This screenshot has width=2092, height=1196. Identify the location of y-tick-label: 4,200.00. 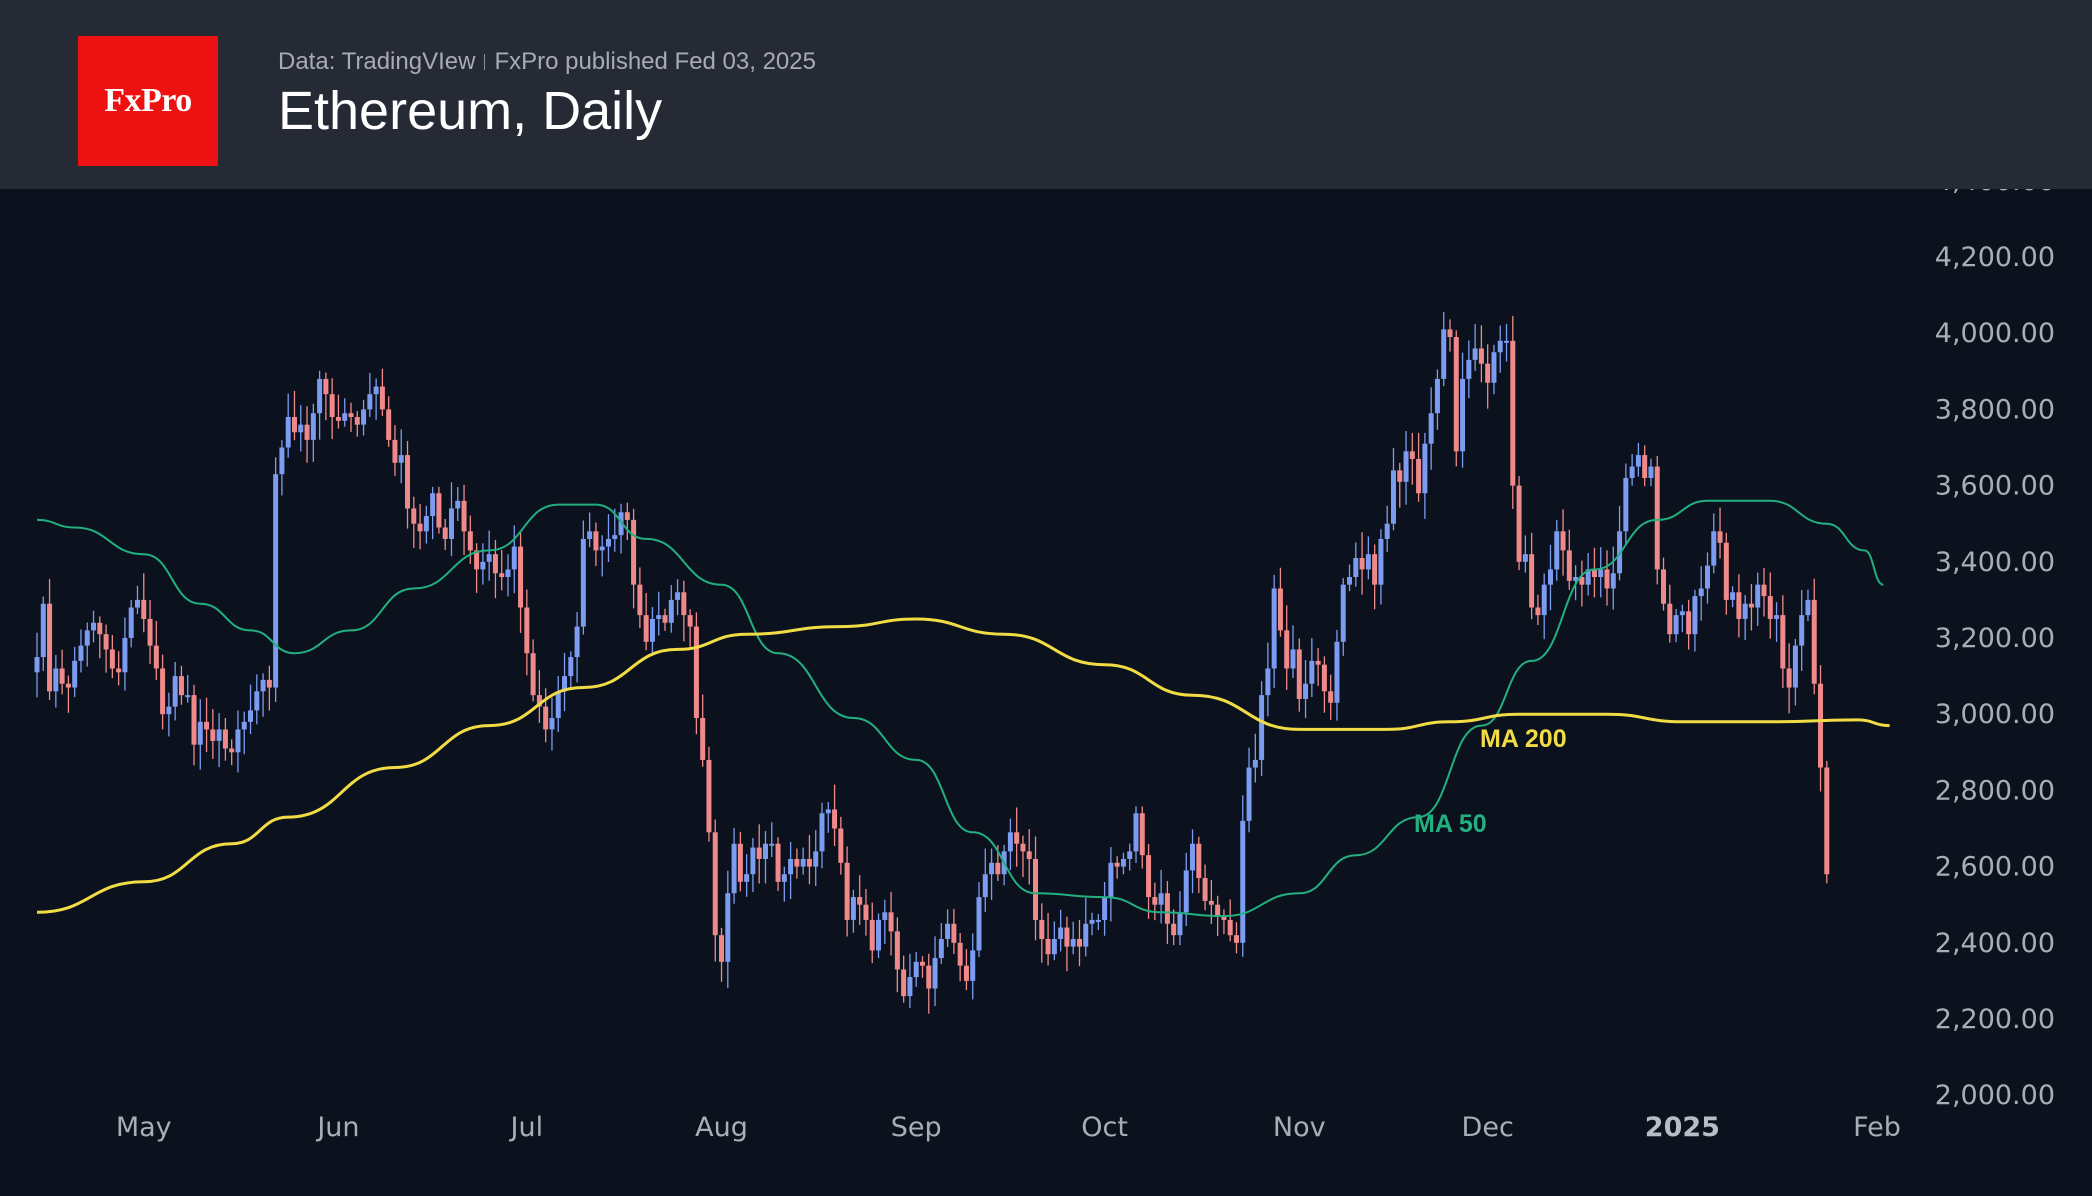
(1995, 257).